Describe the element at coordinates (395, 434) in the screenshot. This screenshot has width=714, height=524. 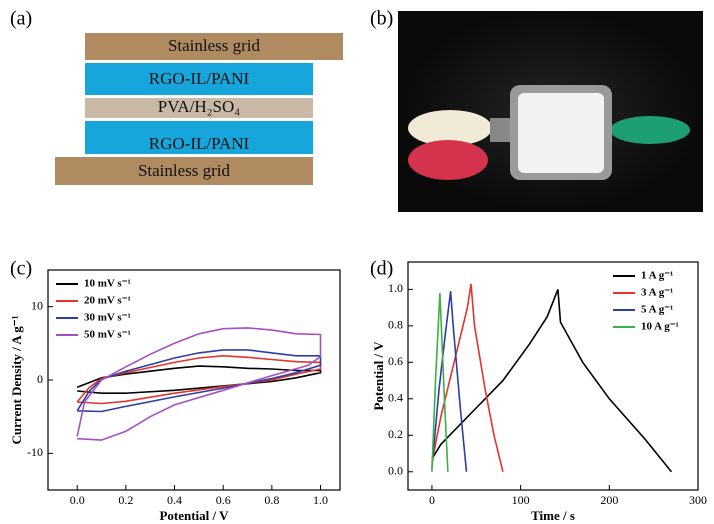
I see `y-tick-label: 0.2` at that location.